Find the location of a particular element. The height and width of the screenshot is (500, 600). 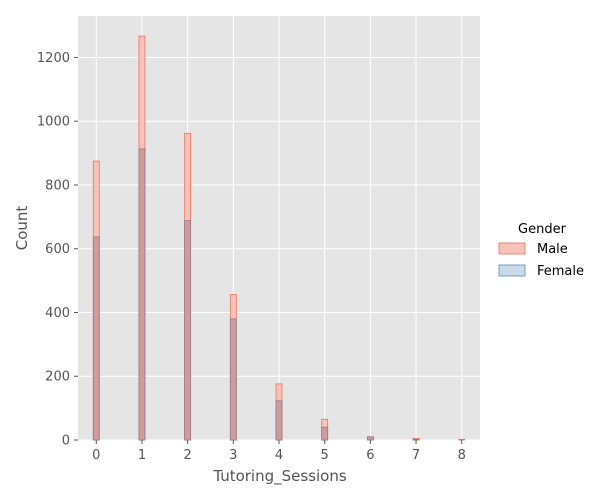

y-tick-label: 200 is located at coordinates (57, 377).